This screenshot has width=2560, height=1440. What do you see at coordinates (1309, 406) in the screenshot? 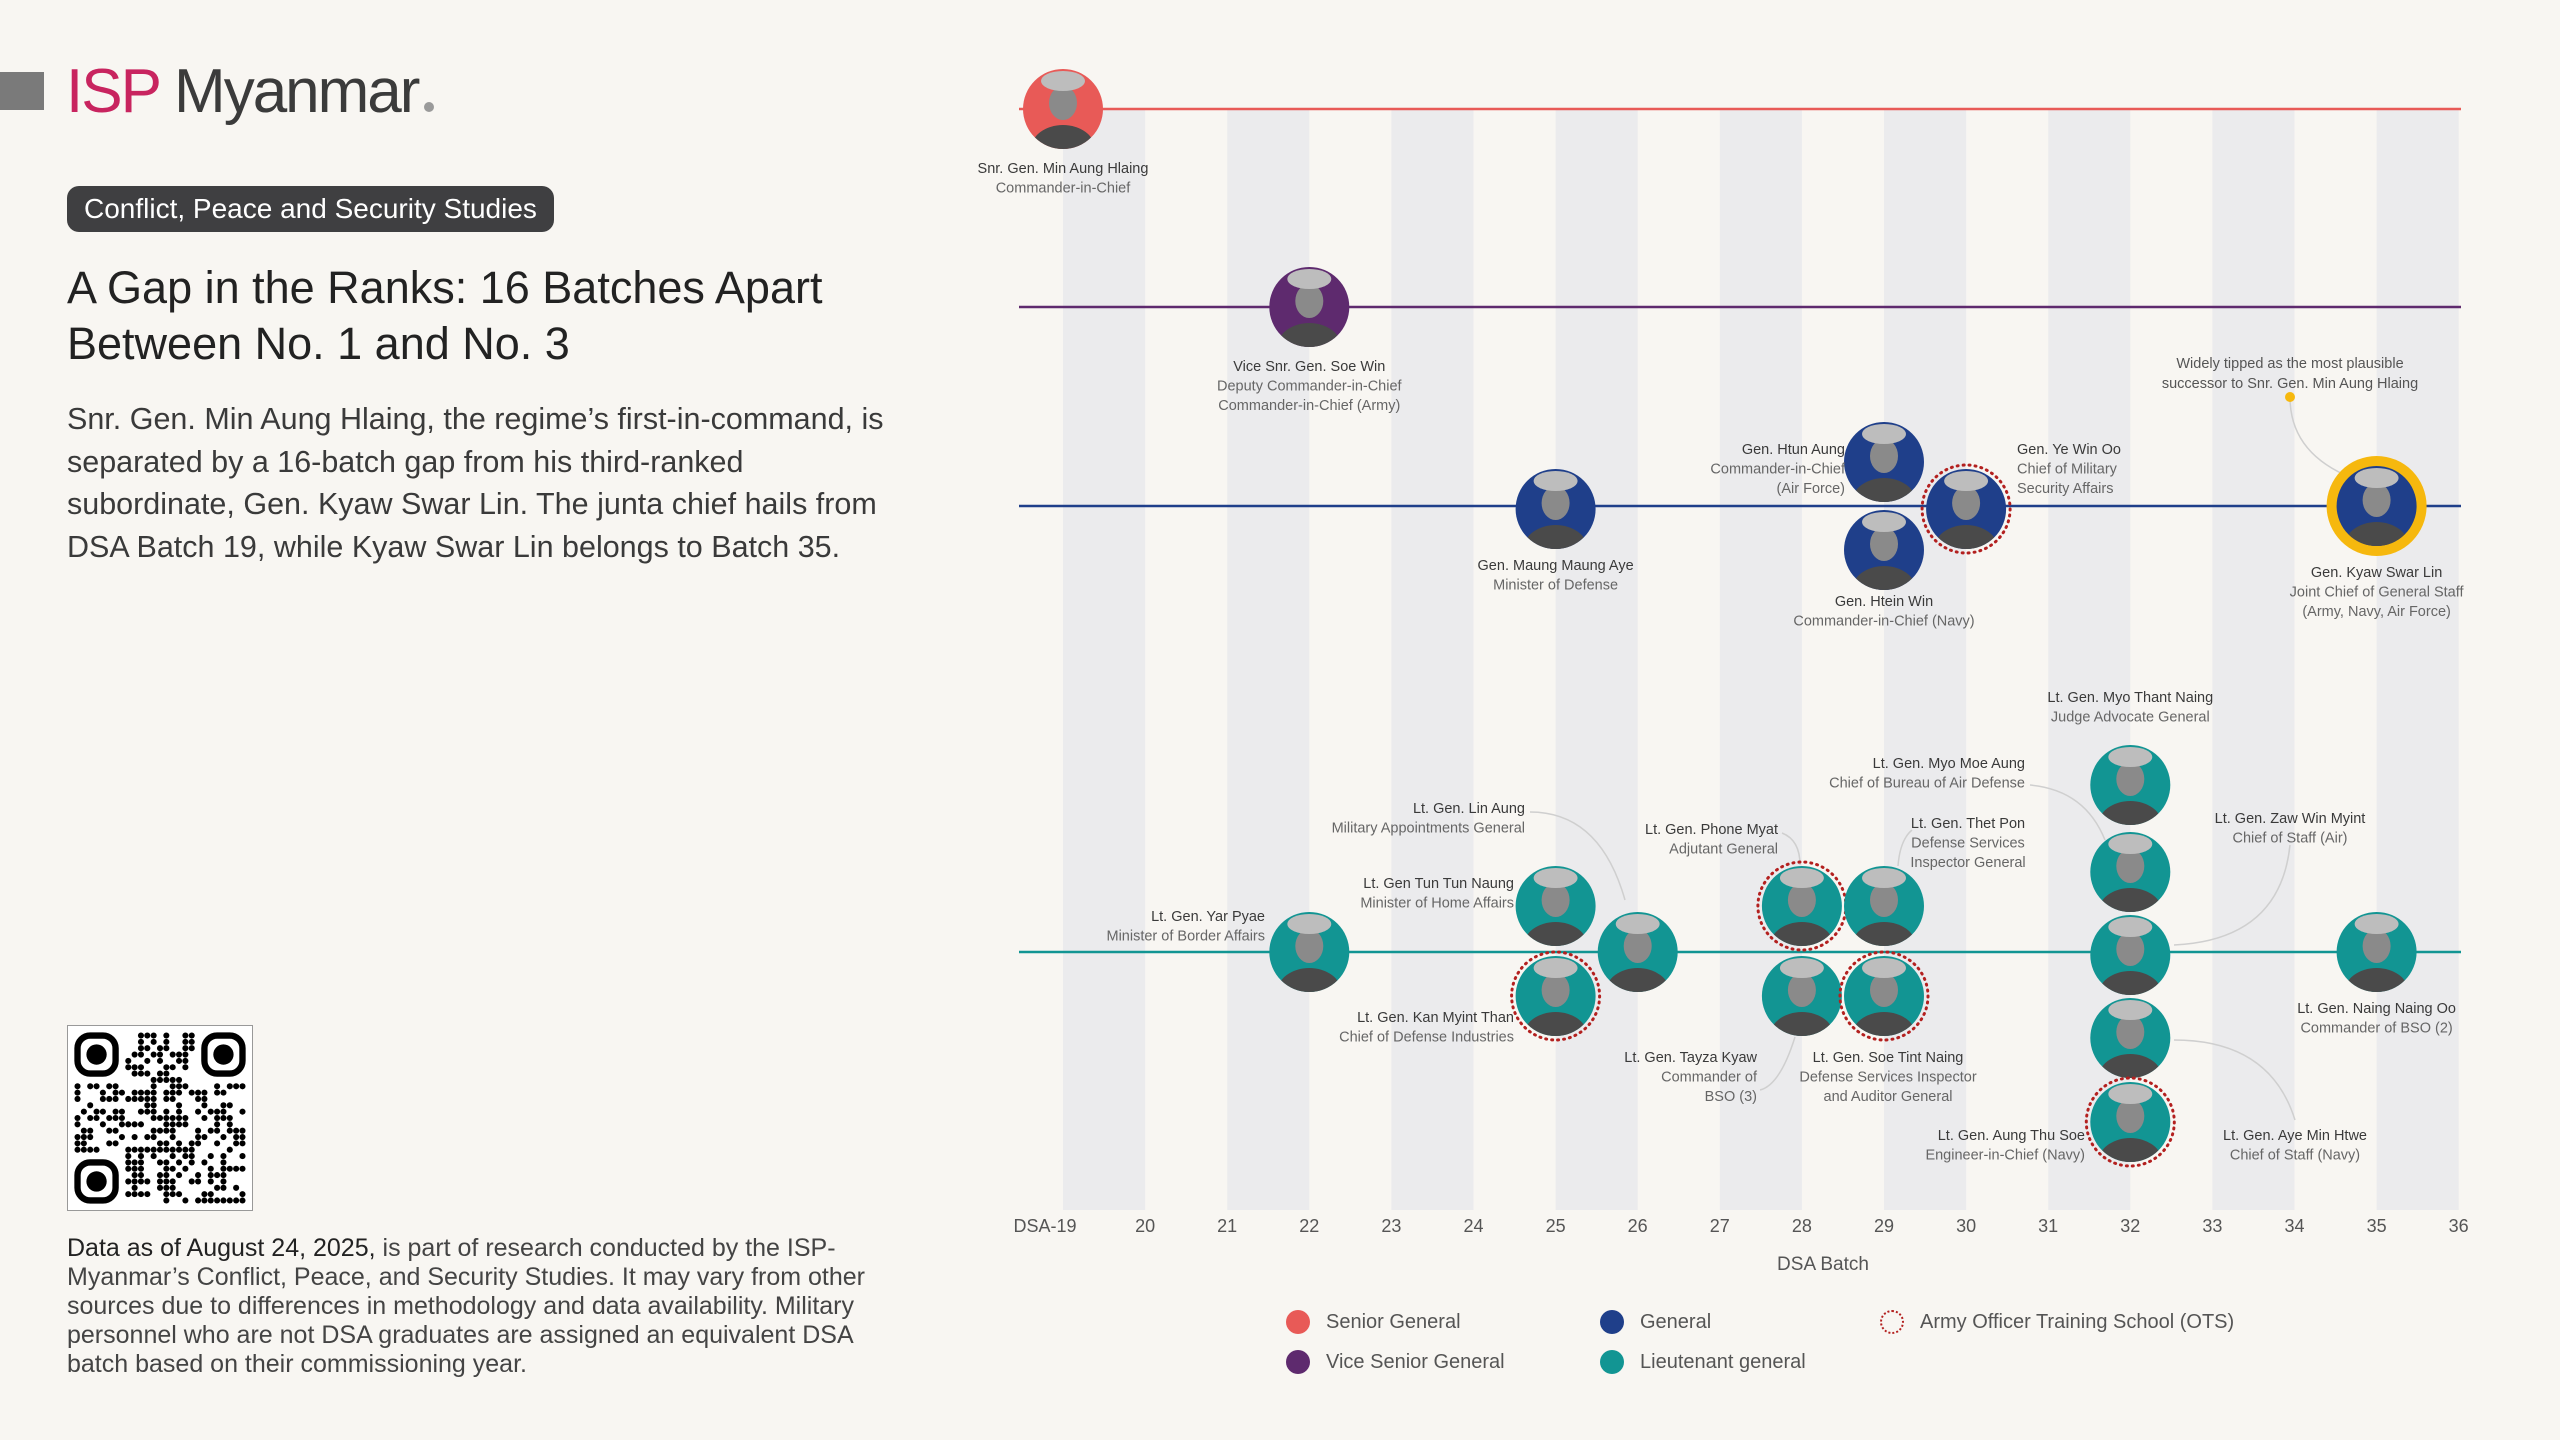
I see `person-role: Commander-in-Chief (Army)` at bounding box center [1309, 406].